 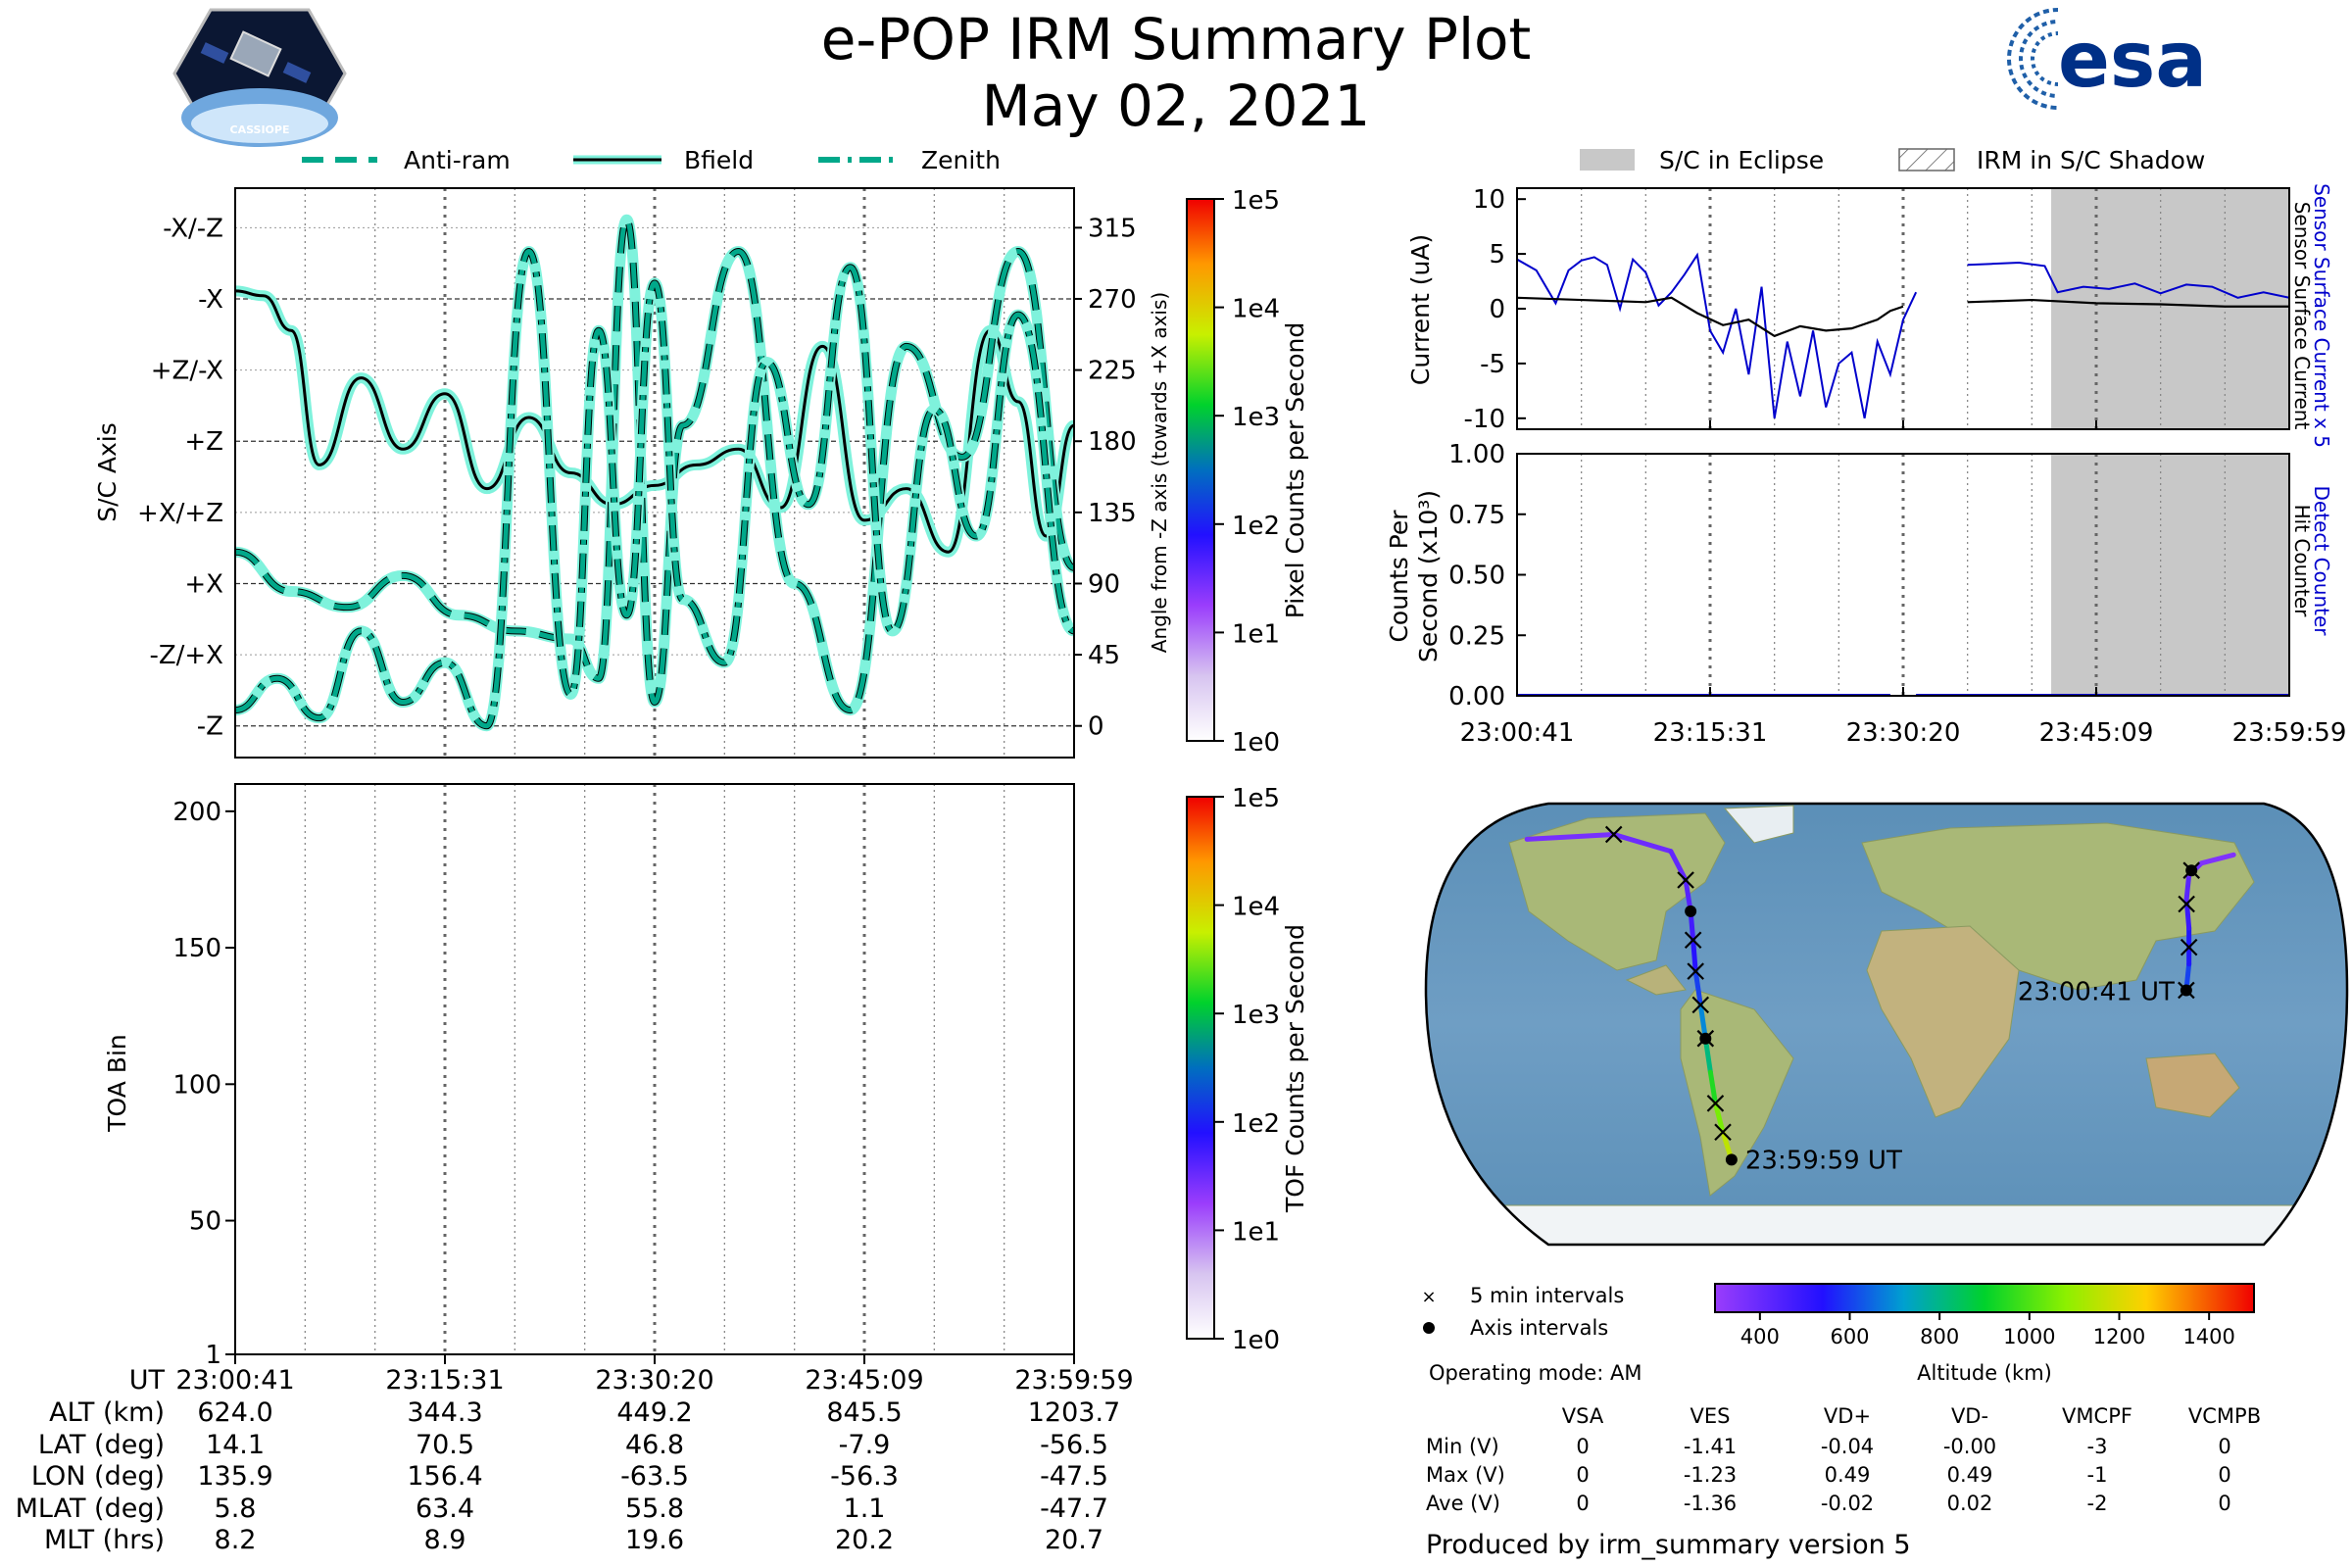 What do you see at coordinates (1758, 824) in the screenshot?
I see `land-greenland` at bounding box center [1758, 824].